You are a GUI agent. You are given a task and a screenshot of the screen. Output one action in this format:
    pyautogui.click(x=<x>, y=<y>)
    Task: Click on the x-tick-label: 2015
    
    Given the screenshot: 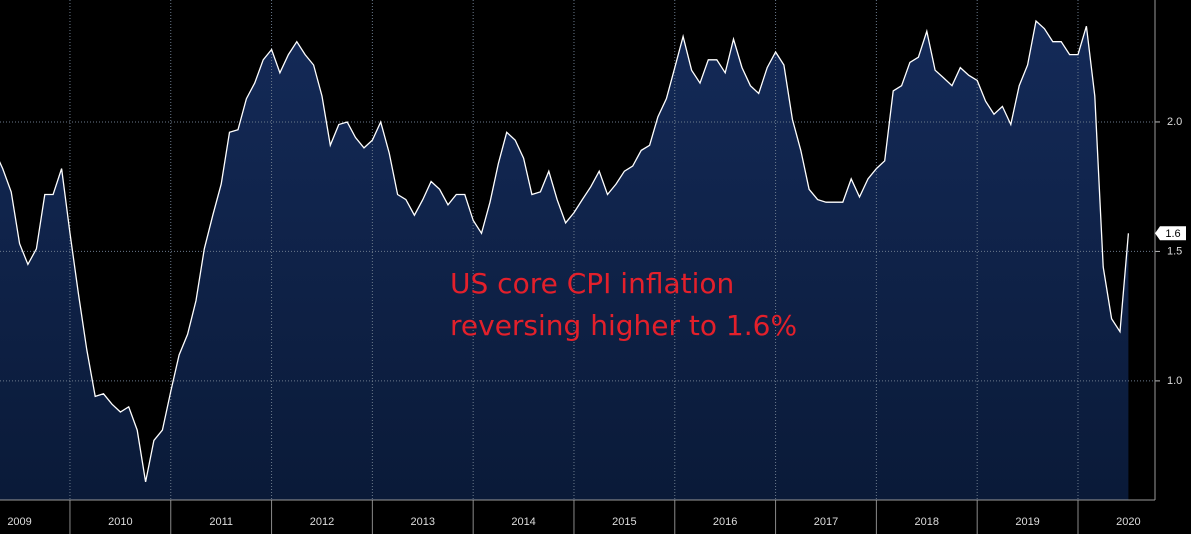 What is the action you would take?
    pyautogui.click(x=624, y=522)
    